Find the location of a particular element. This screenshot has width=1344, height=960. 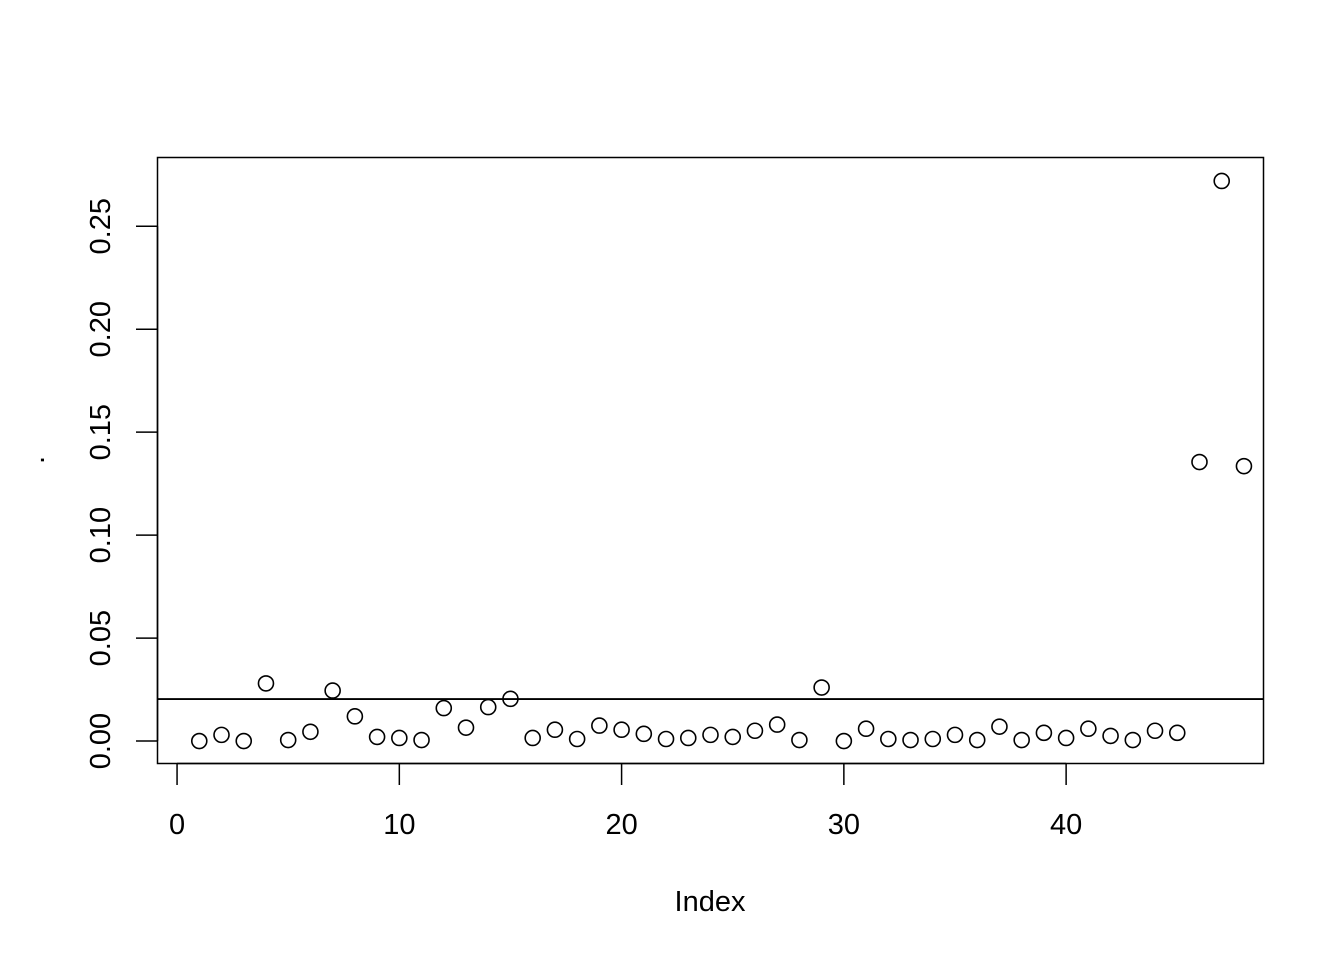

y-tick-label: 0.05 is located at coordinates (101, 638).